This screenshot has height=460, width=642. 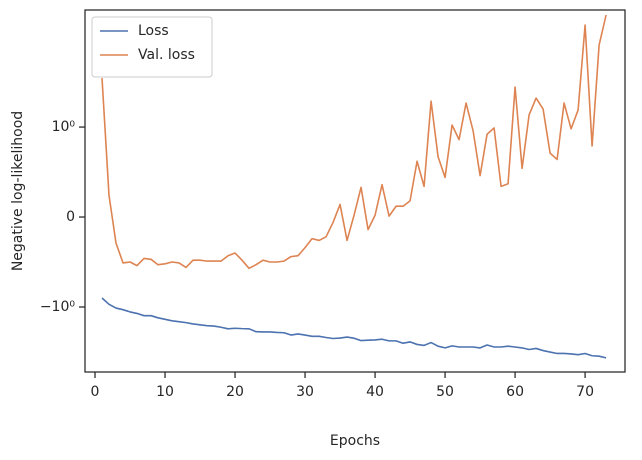 I want to click on legend-label: Val. loss, so click(x=166, y=55).